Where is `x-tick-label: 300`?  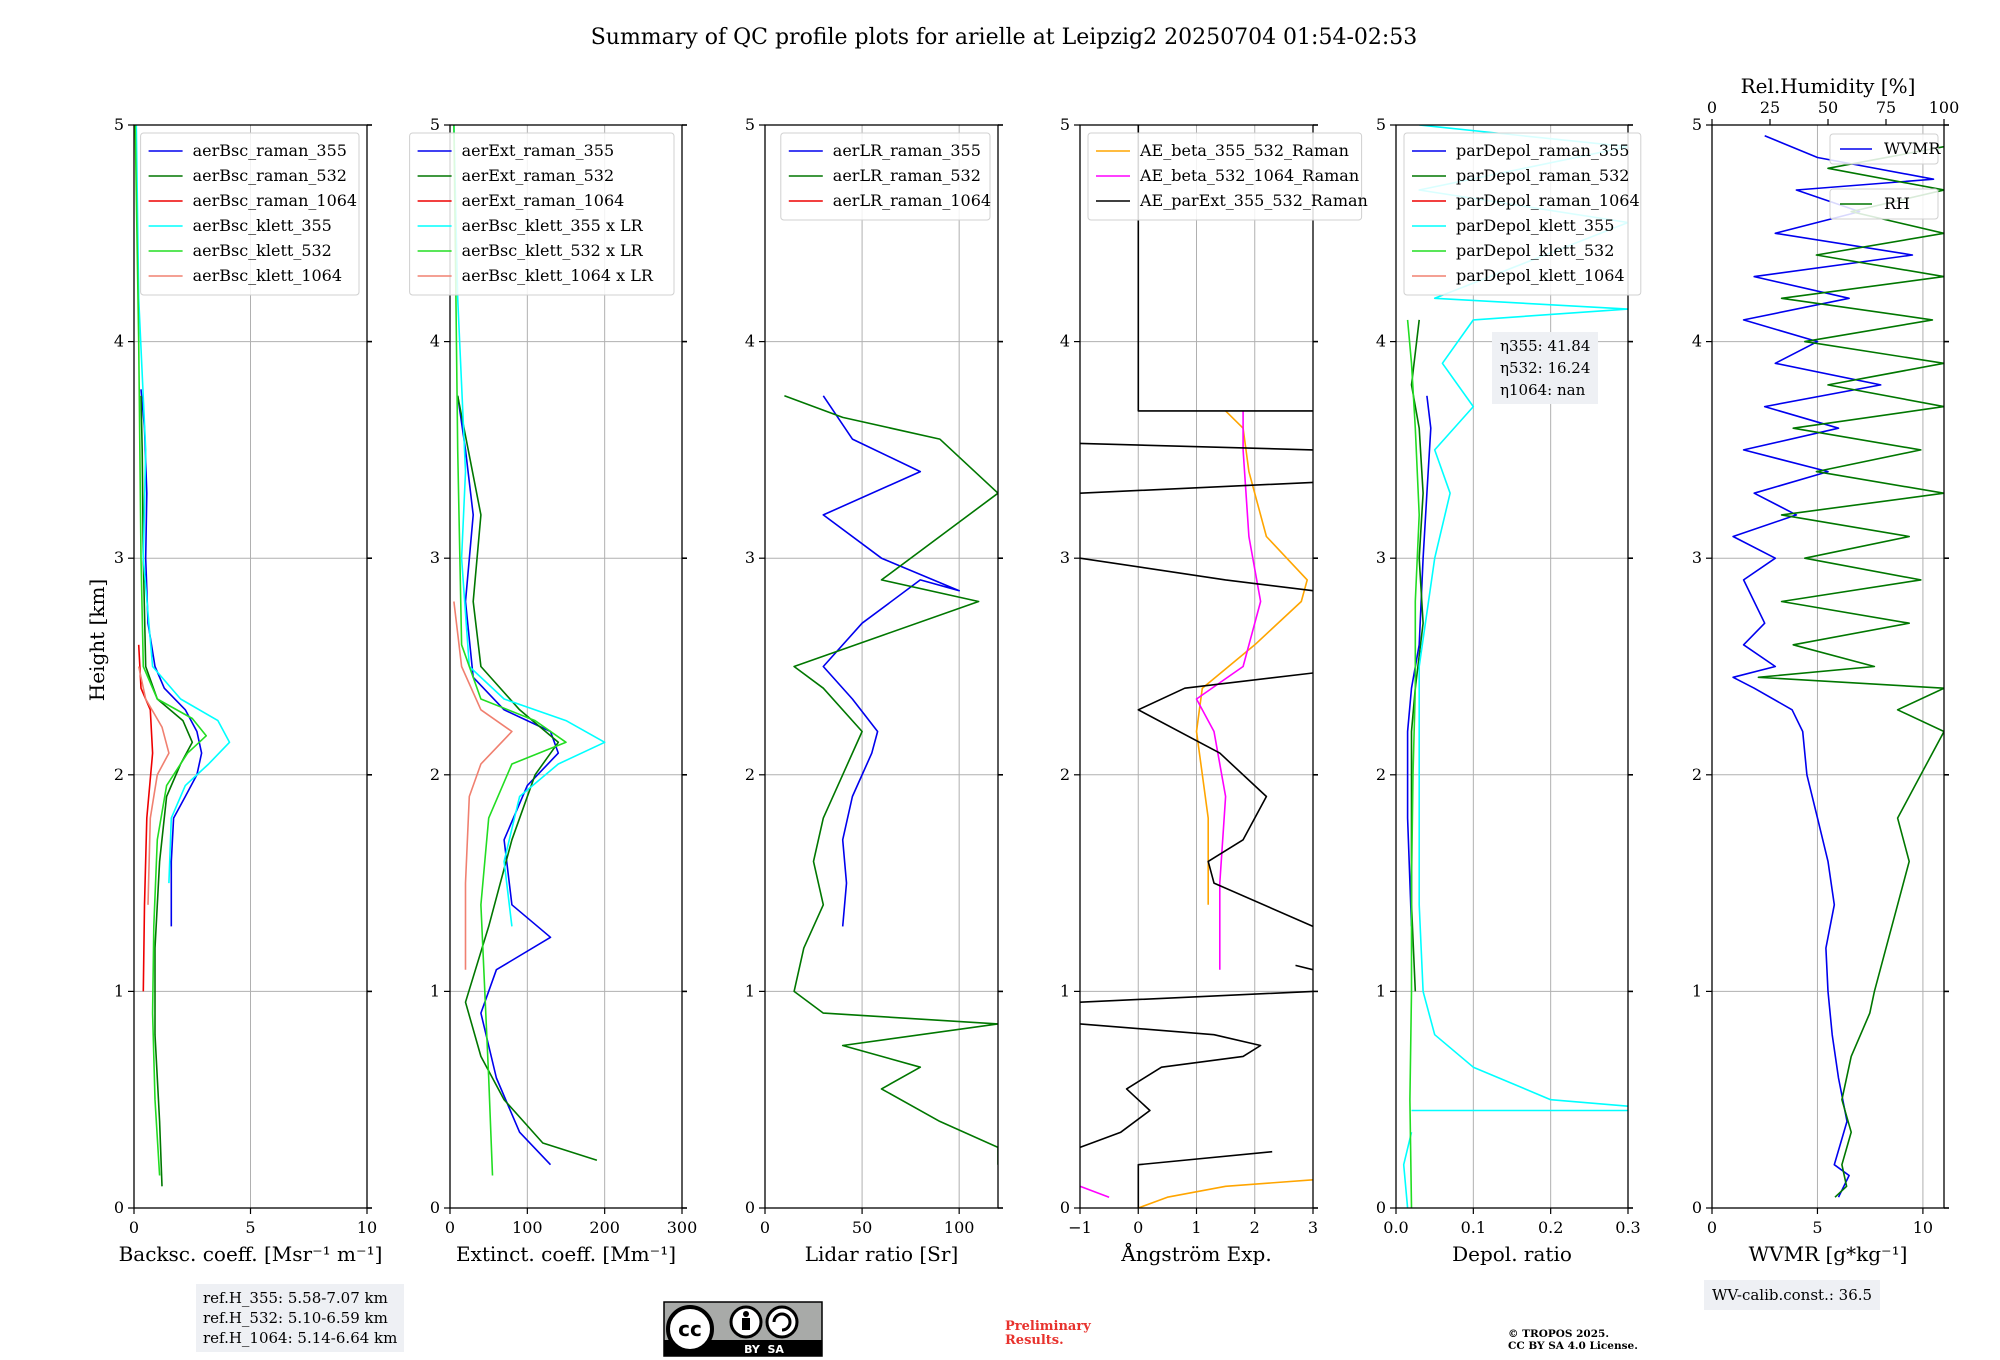
x-tick-label: 300 is located at coordinates (682, 1227).